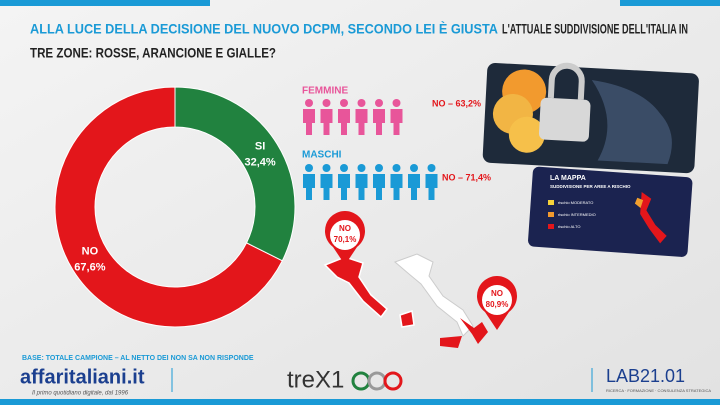  Describe the element at coordinates (80, 394) in the screenshot. I see `logo-tagline: Il primo quotidiano digitale, dal 1996` at that location.